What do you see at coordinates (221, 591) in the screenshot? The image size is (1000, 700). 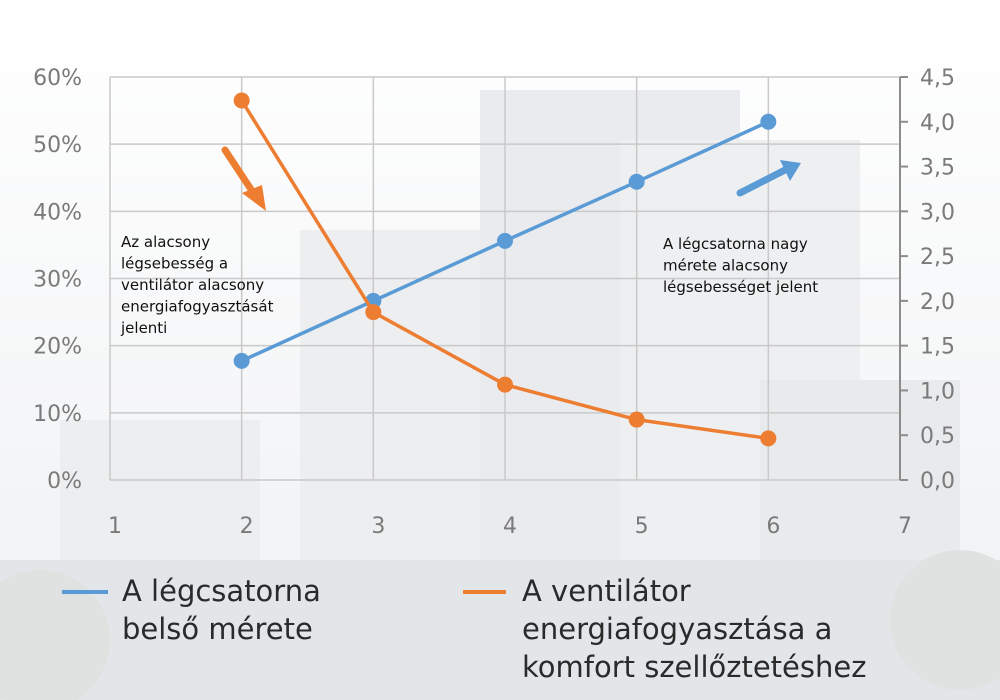 I see `legend-label-line: A légcsatorna` at bounding box center [221, 591].